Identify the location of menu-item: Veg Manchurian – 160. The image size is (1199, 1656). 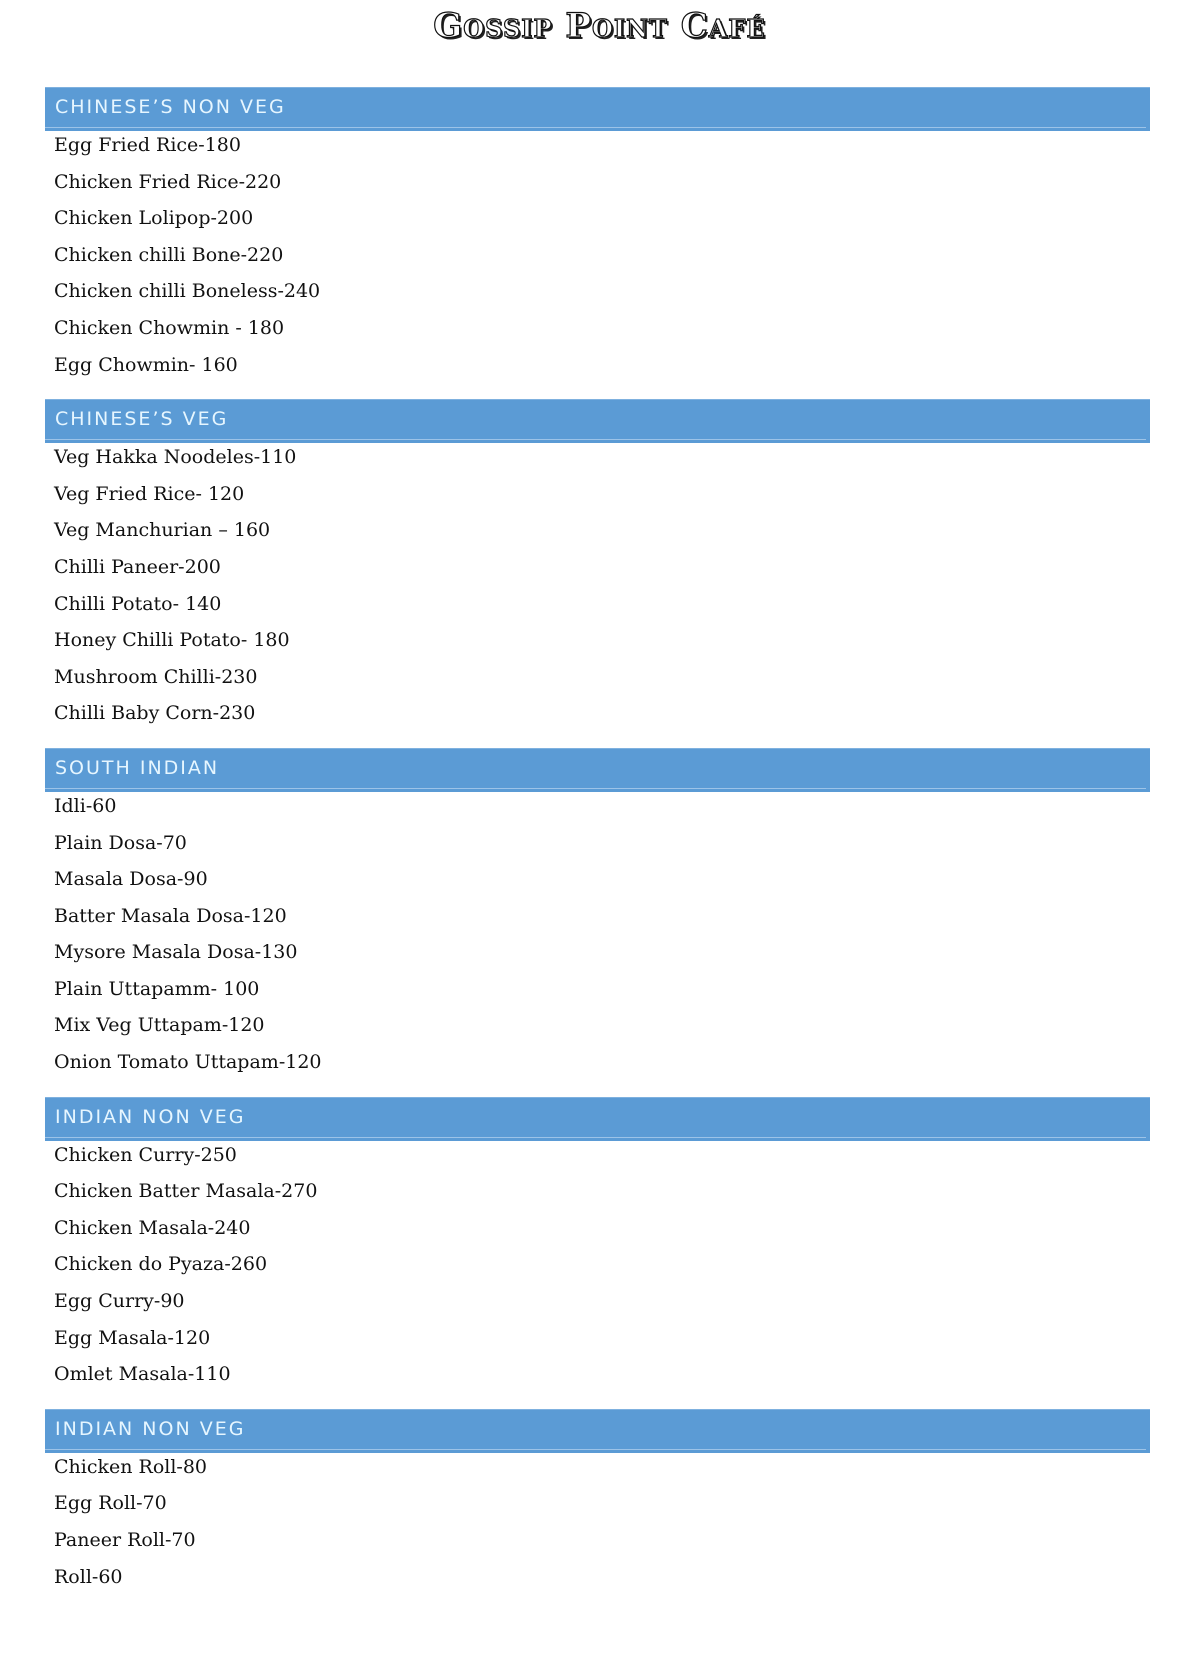
(162, 530).